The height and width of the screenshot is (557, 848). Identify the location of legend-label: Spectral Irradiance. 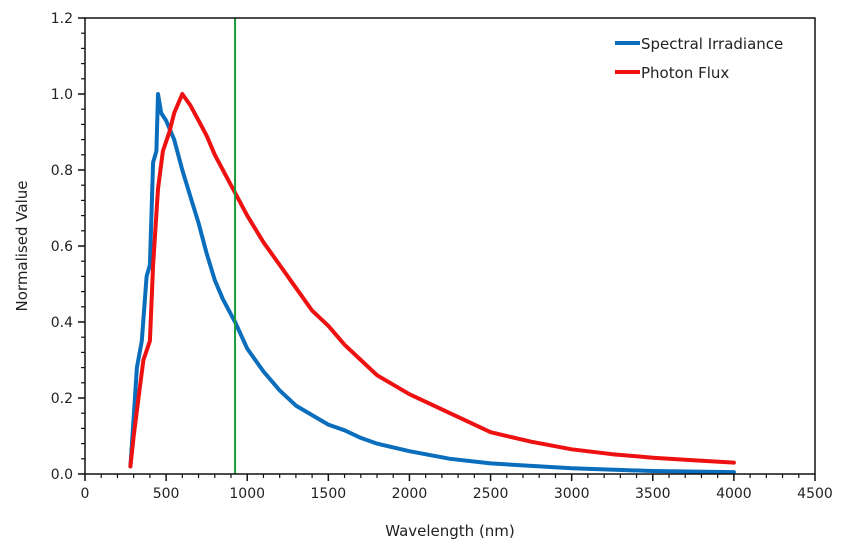
(712, 44).